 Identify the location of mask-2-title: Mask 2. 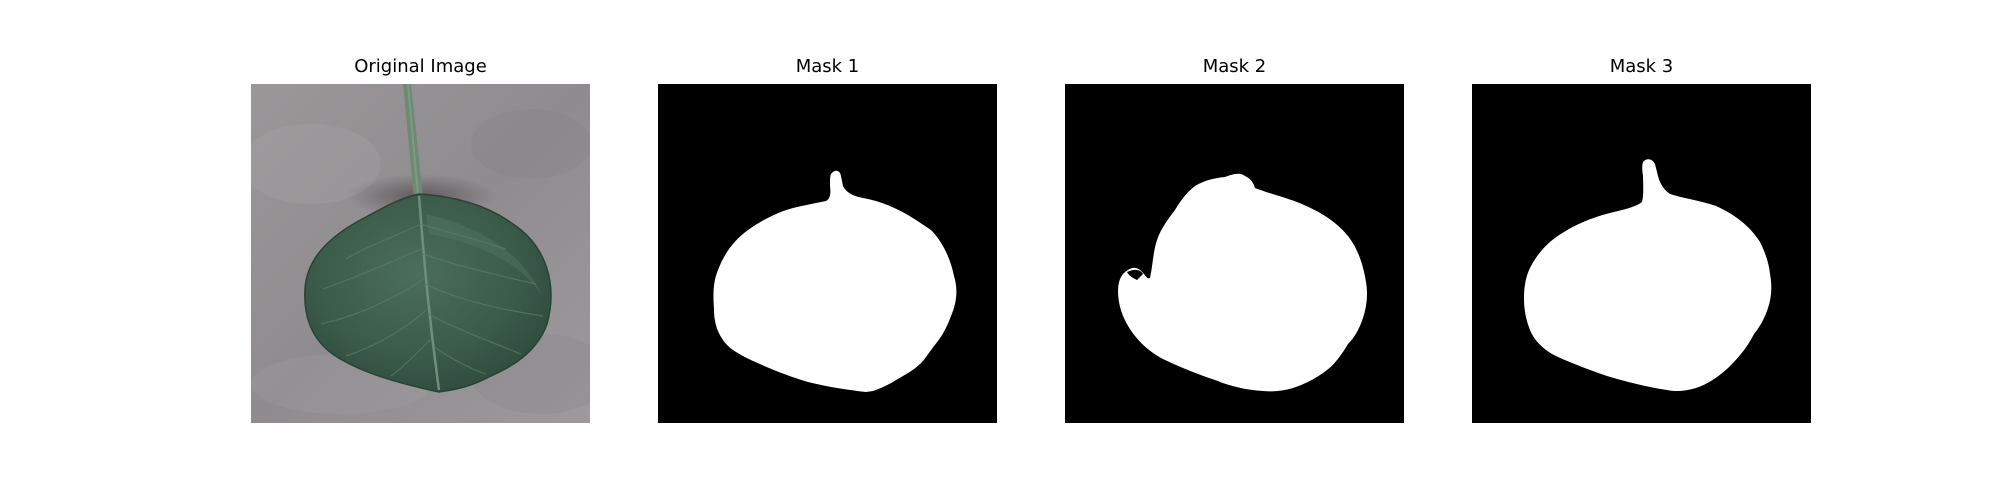
(1234, 66).